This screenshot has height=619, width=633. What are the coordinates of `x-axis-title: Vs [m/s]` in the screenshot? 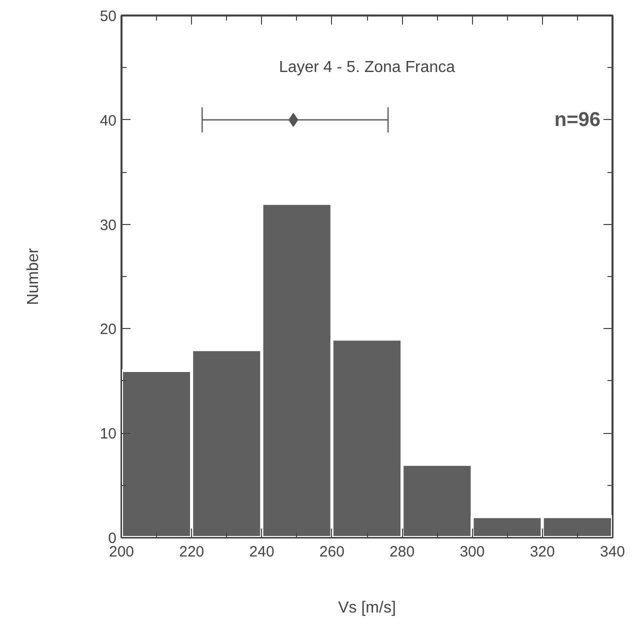 It's located at (367, 608).